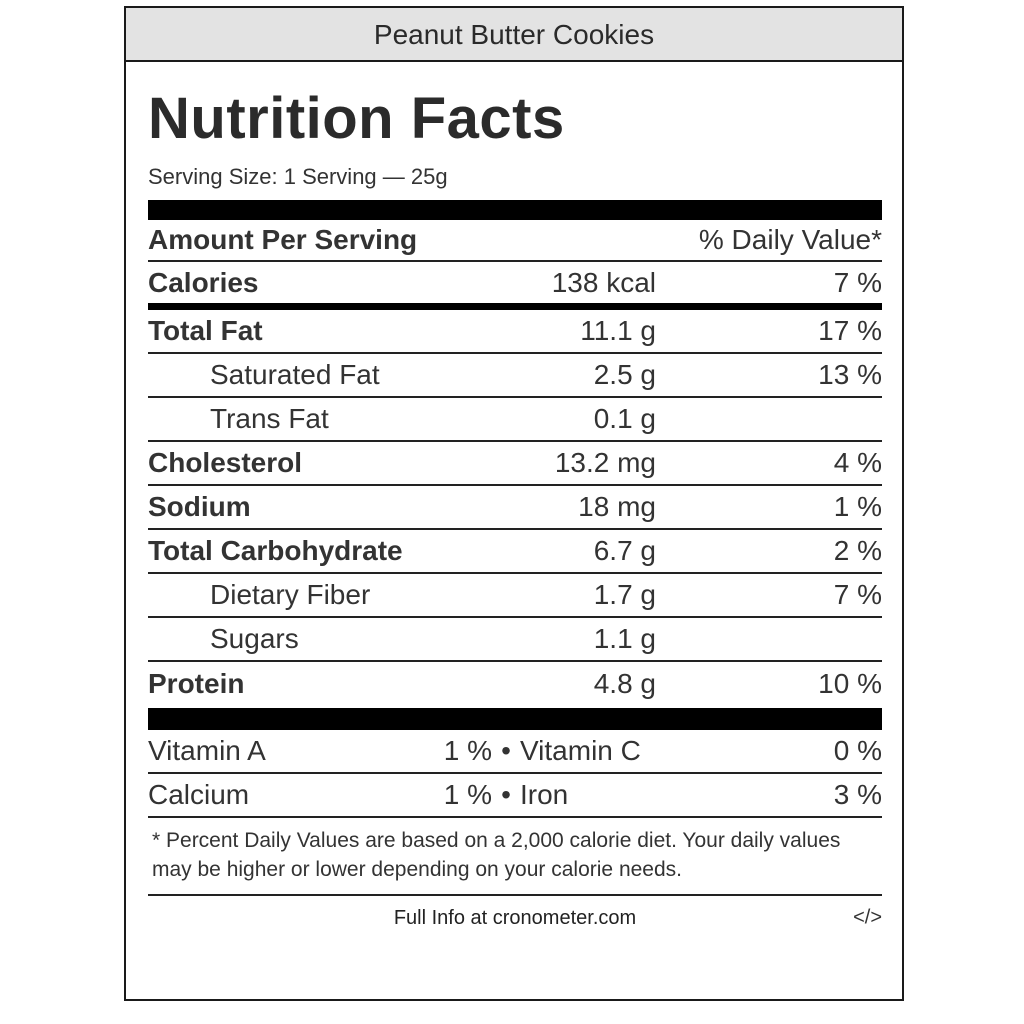  Describe the element at coordinates (269, 418) in the screenshot. I see `nutrient-name: Trans Fat` at that location.